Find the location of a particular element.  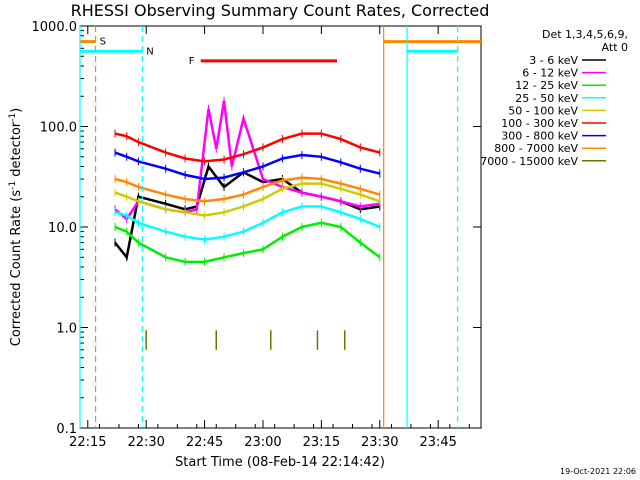

x-tick-label: 22:15 is located at coordinates (87, 442).